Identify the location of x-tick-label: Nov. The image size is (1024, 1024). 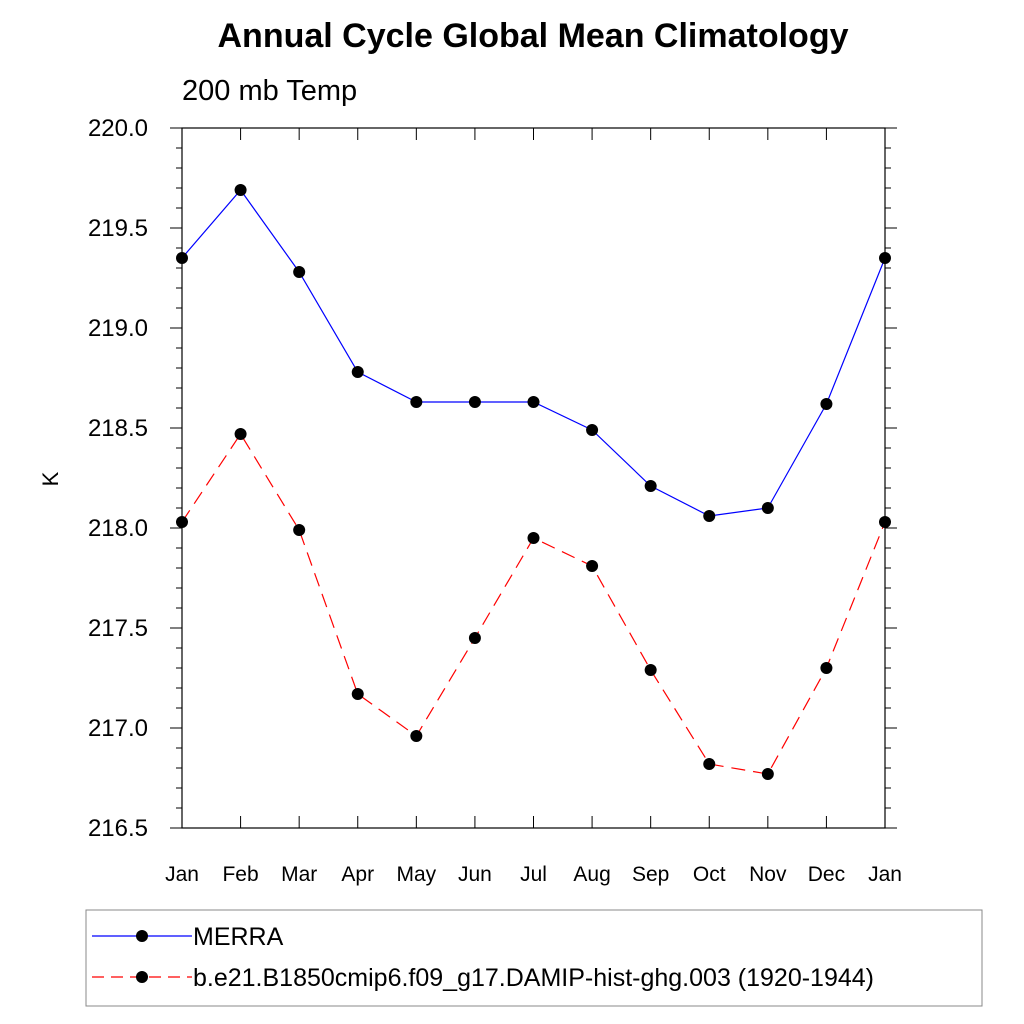
(768, 874).